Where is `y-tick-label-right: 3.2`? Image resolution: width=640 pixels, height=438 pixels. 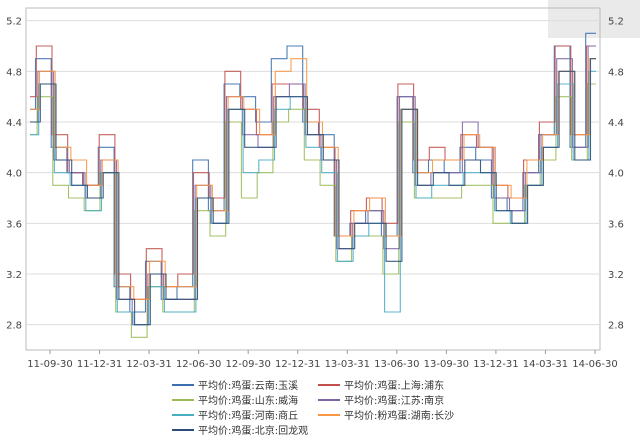 y-tick-label-right: 3.2 is located at coordinates (616, 275).